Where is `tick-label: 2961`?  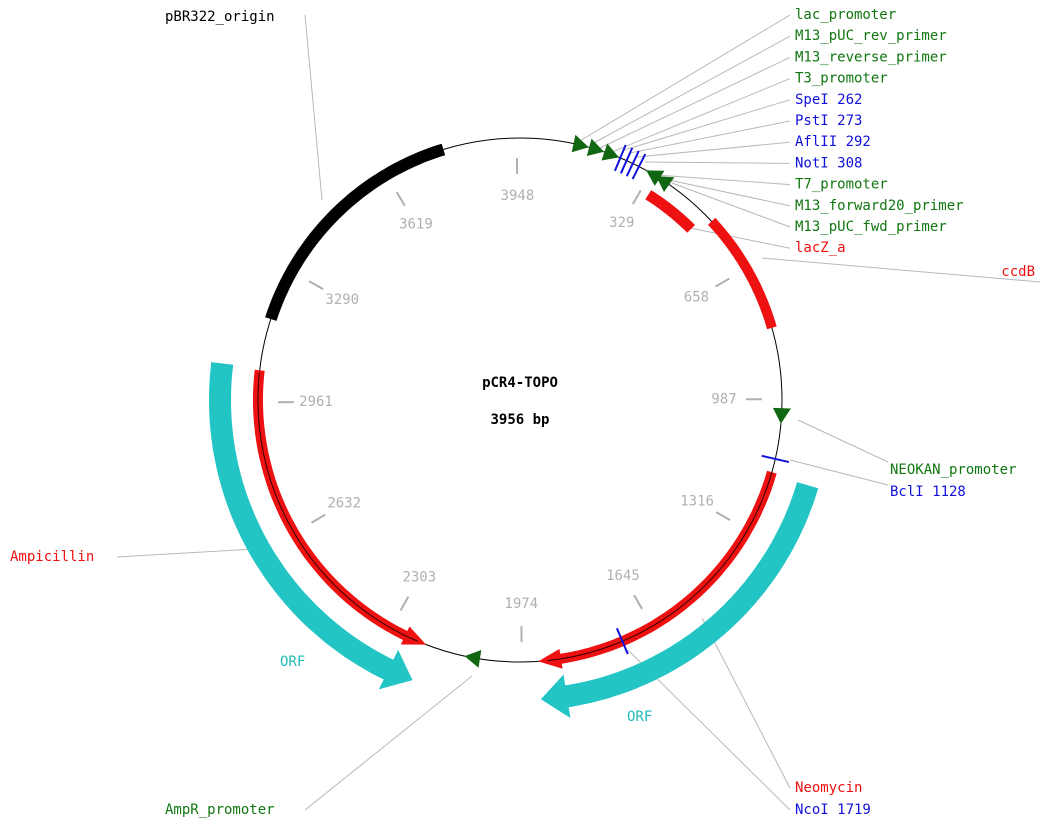 tick-label: 2961 is located at coordinates (316, 402).